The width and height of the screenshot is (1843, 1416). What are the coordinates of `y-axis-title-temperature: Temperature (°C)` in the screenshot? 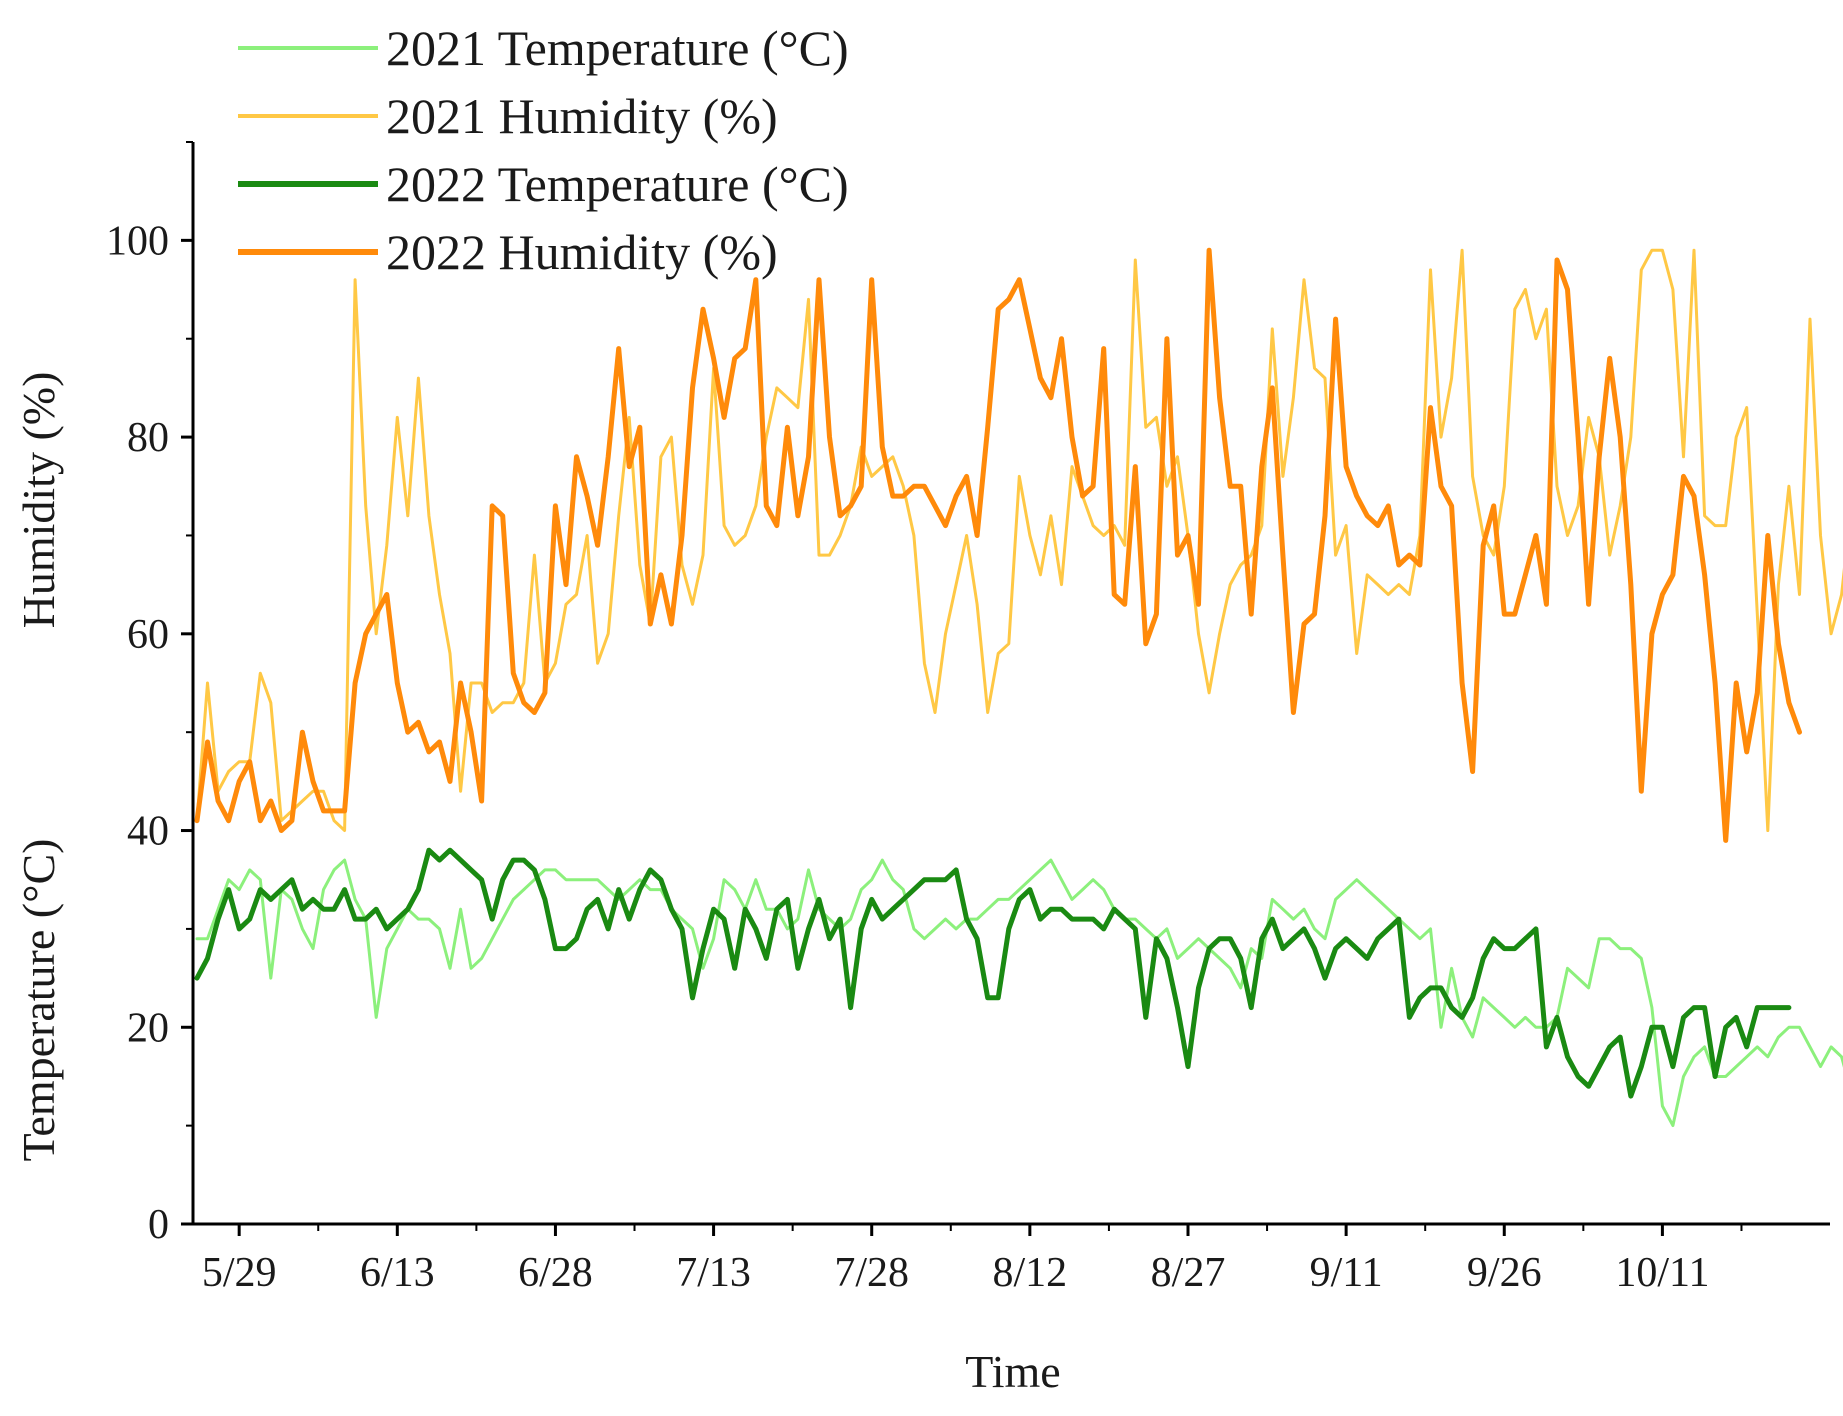 It's located at (38, 1000).